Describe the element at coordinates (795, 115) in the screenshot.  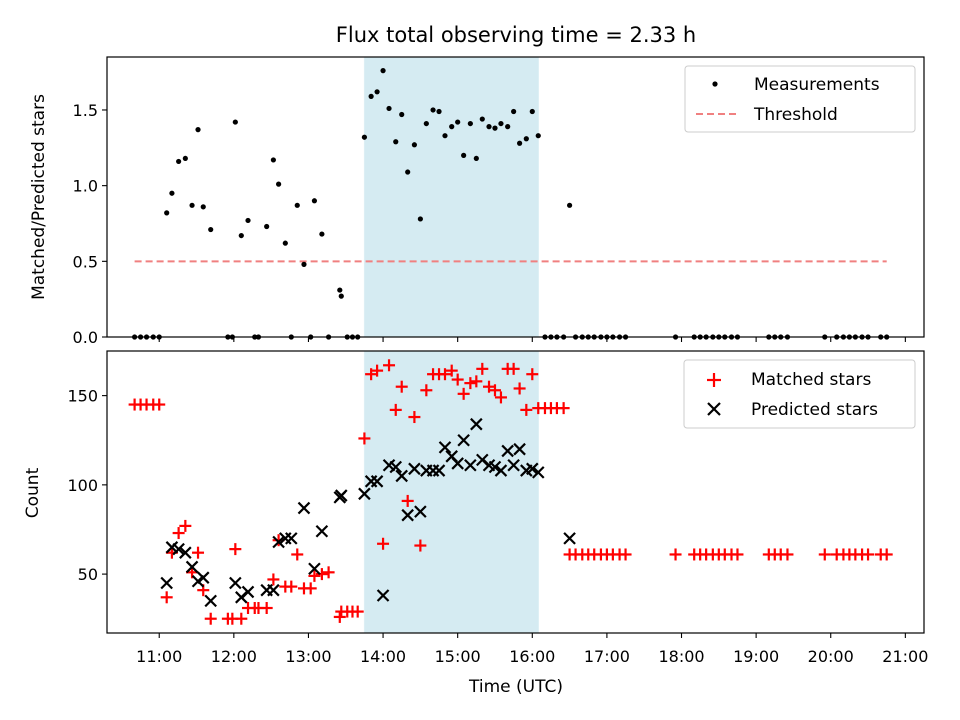
I see `threshold-legend-label: Threshold` at that location.